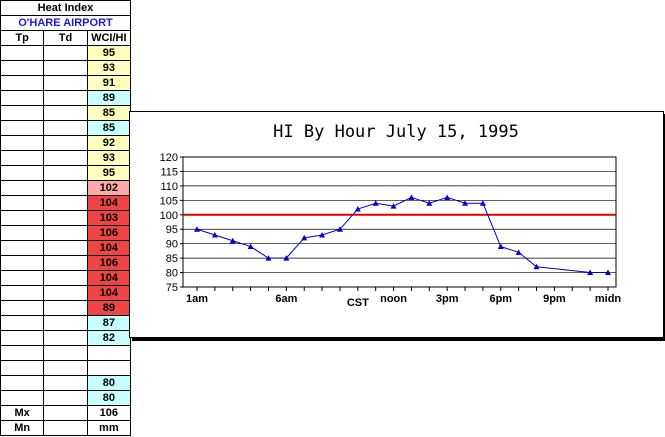  What do you see at coordinates (66, 68) in the screenshot?
I see `table-row: 93` at bounding box center [66, 68].